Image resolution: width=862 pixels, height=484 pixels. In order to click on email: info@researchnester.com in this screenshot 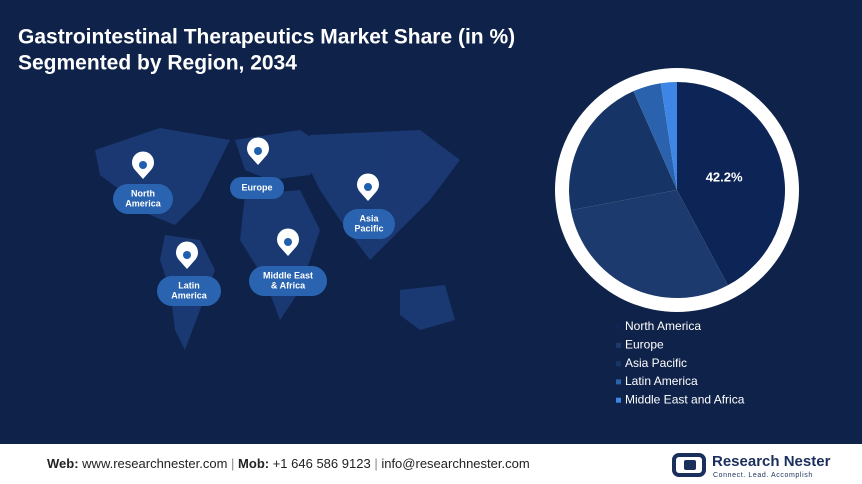, I will do `click(455, 463)`.